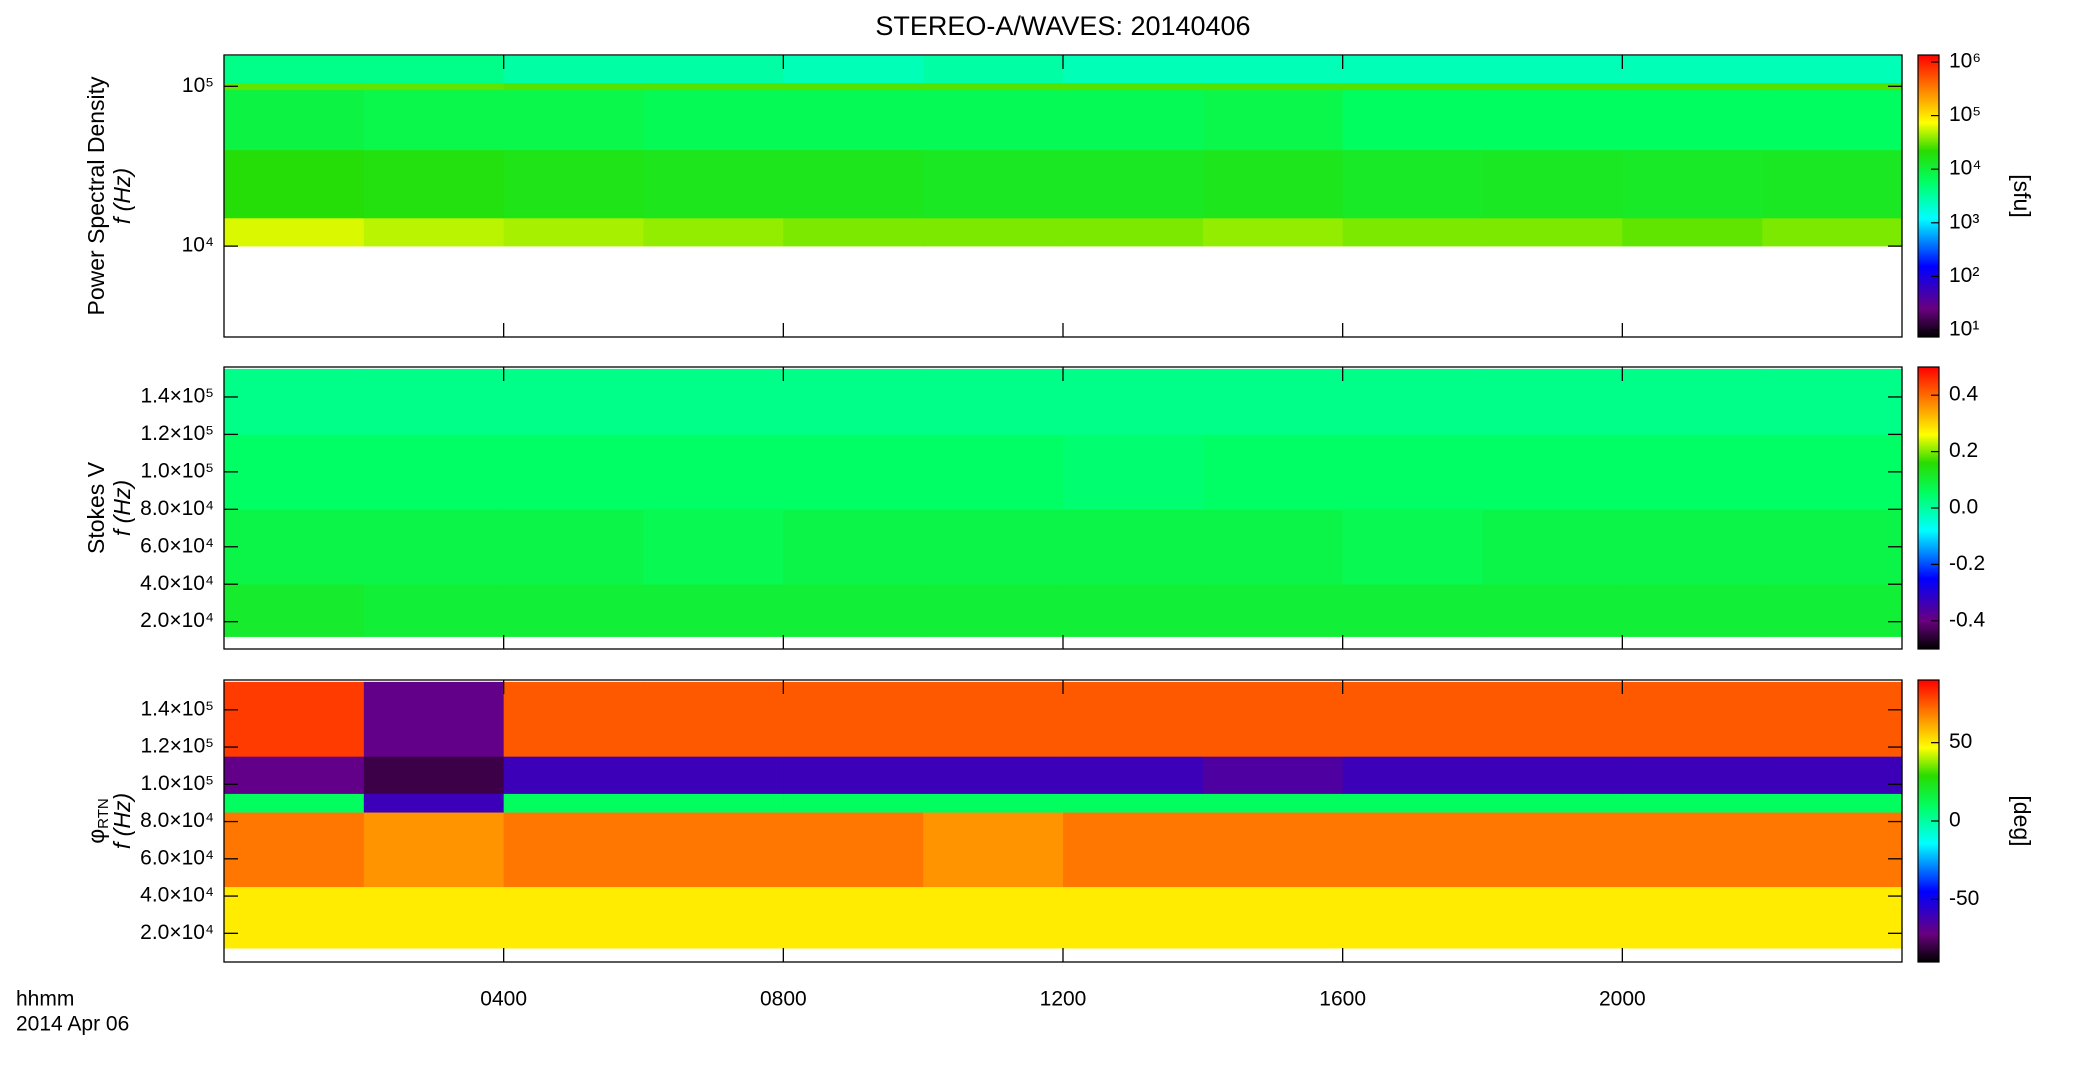  What do you see at coordinates (177, 895) in the screenshot?
I see `y-tick-label: 4.0×10⁴` at bounding box center [177, 895].